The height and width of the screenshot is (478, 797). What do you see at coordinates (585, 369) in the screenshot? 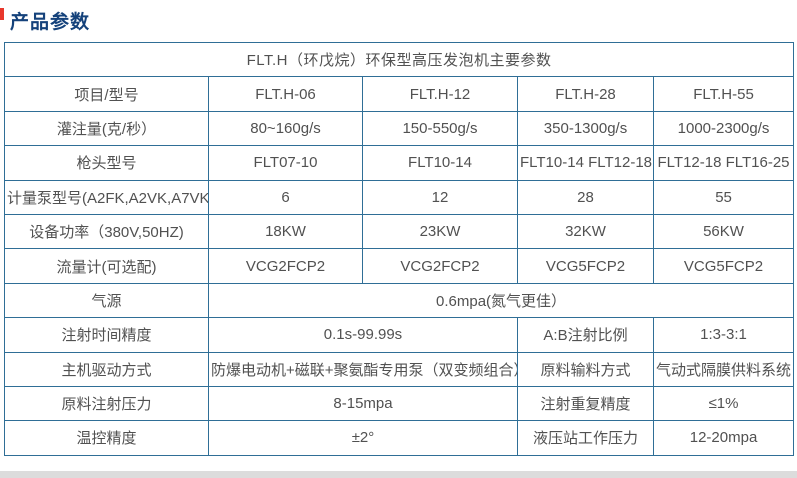
I see `param-label-cell: 原料输料方式` at bounding box center [585, 369].